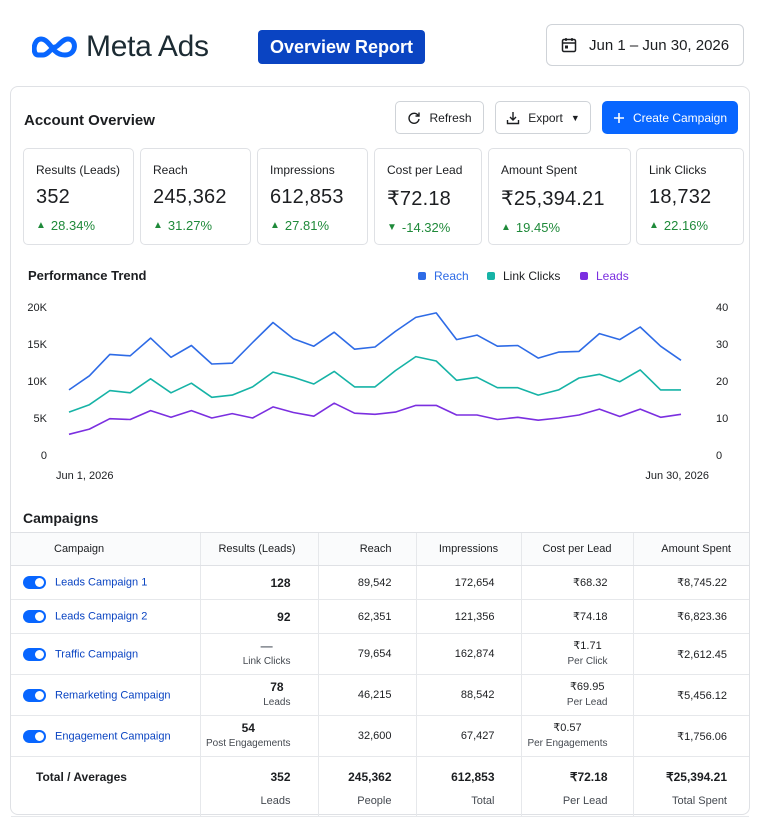  Describe the element at coordinates (307, 197) in the screenshot. I see `kpi-value: 612,853` at that location.